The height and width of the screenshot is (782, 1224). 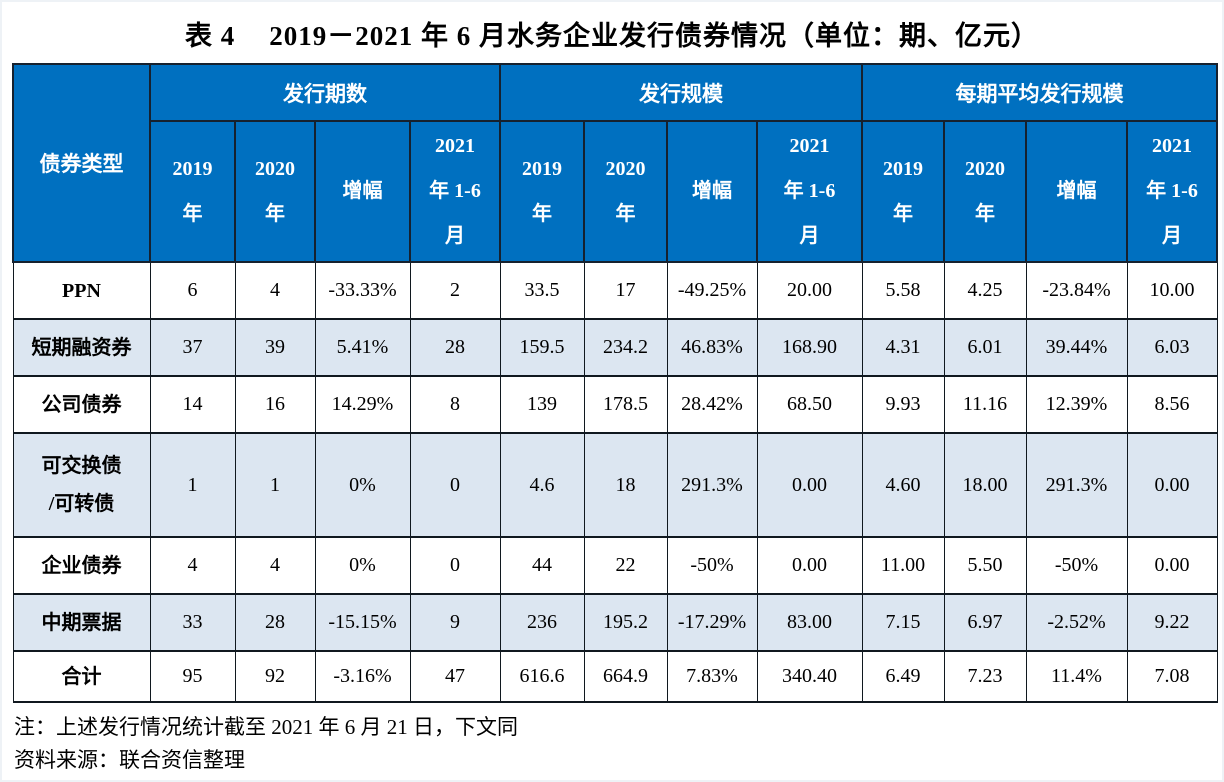 I want to click on table-cell: 7.23, so click(x=985, y=676).